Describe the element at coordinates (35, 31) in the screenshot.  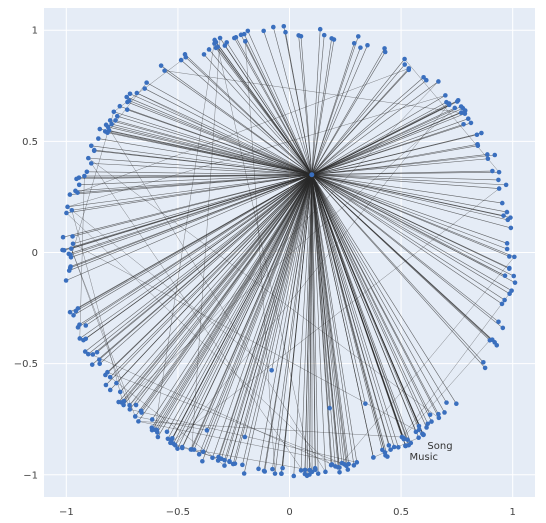
I see `y-tick-label: 1` at that location.